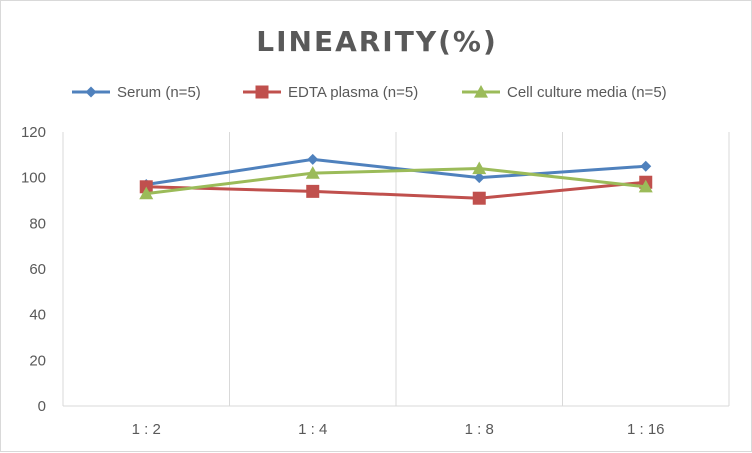 The width and height of the screenshot is (752, 453). Describe the element at coordinates (312, 429) in the screenshot. I see `x-tick-label: 1 : 4` at that location.